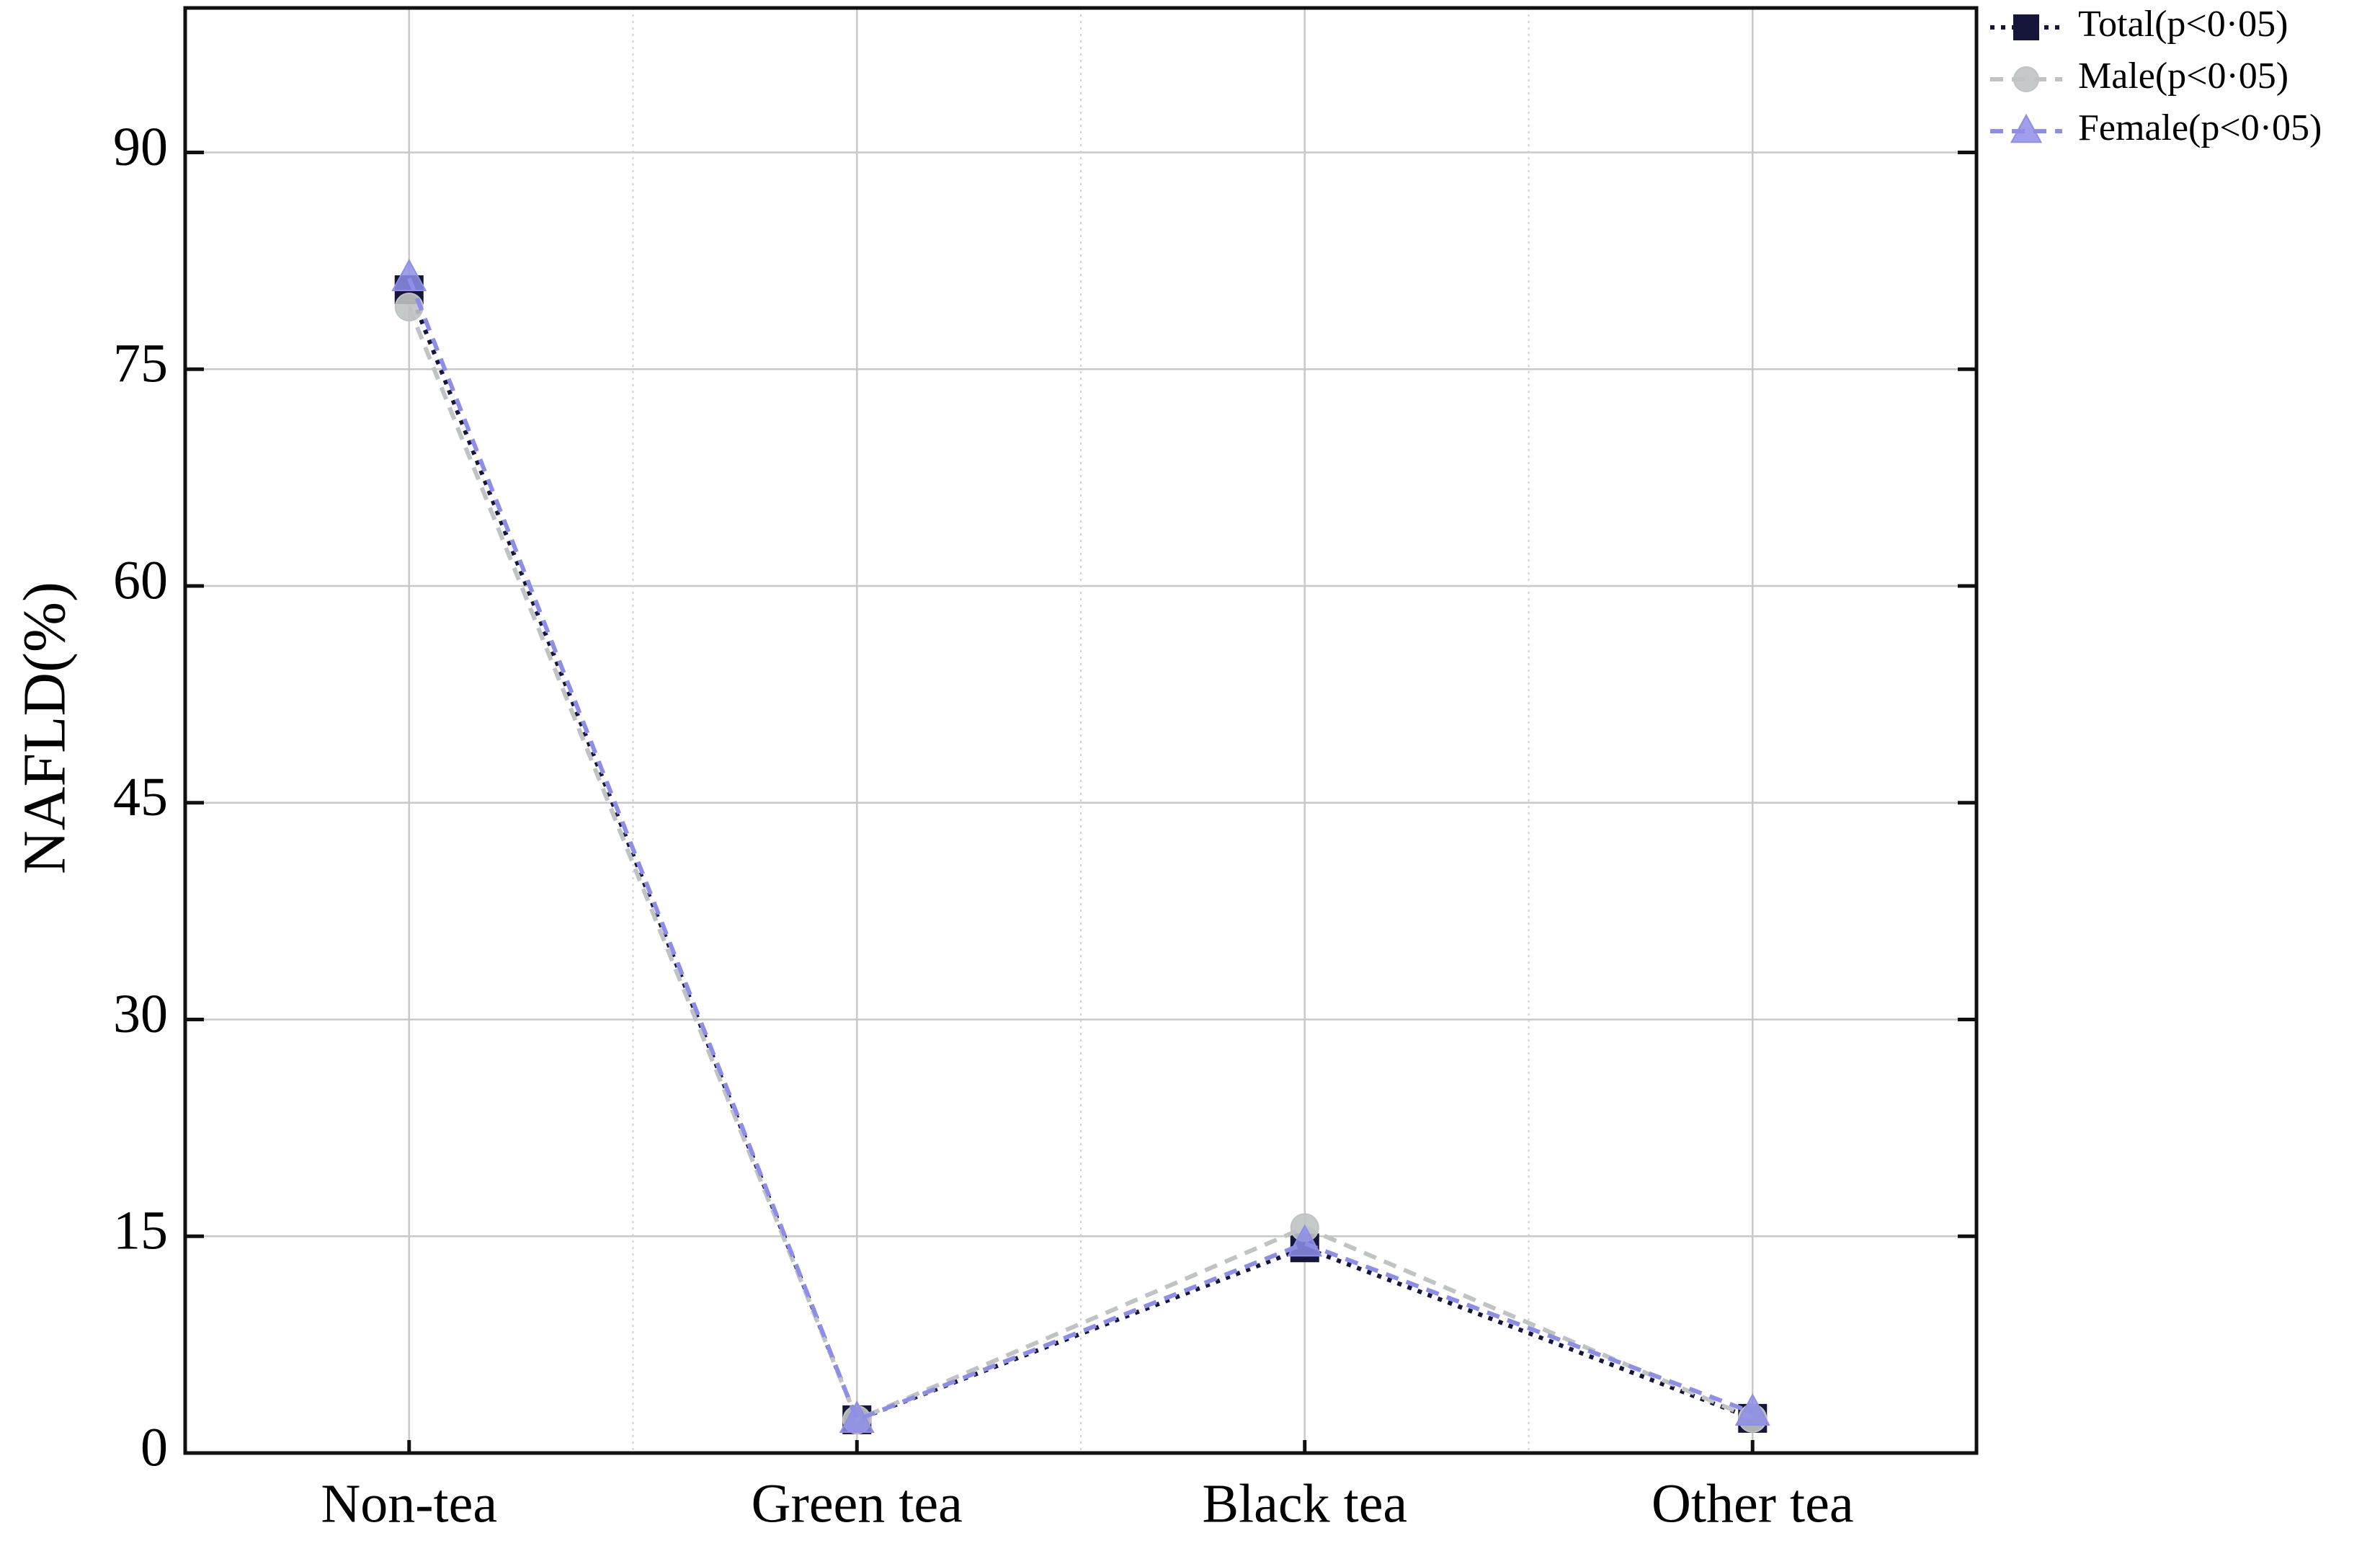 Image resolution: width=2380 pixels, height=1546 pixels. What do you see at coordinates (2200, 127) in the screenshot?
I see `legend-label: Female(p<0·05)` at bounding box center [2200, 127].